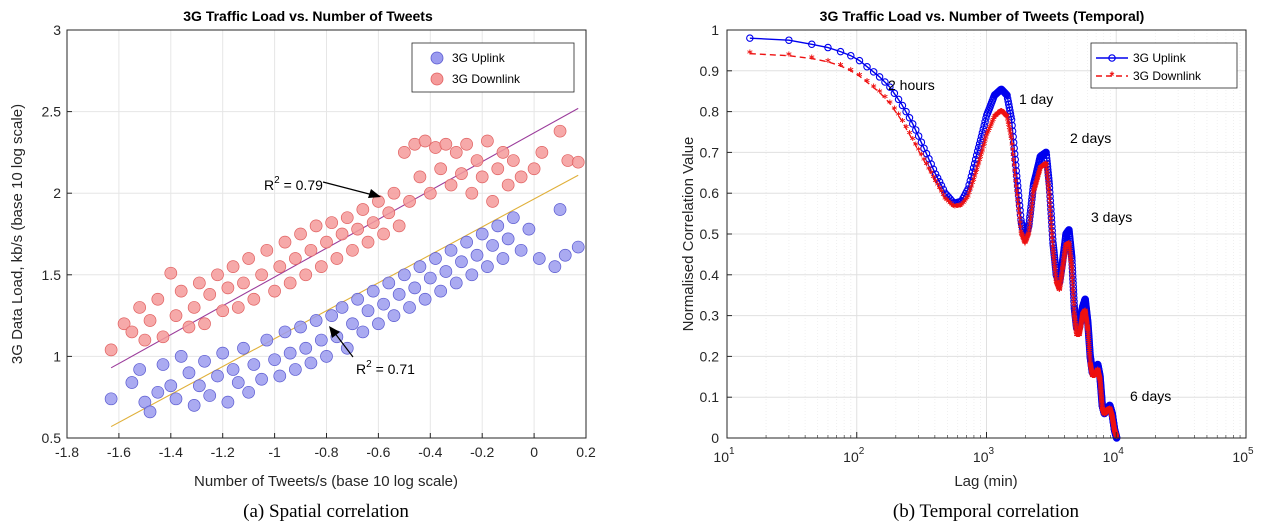 This screenshot has width=1264, height=523. What do you see at coordinates (482, 452) in the screenshot?
I see `x-tick-label: -0.2` at bounding box center [482, 452].